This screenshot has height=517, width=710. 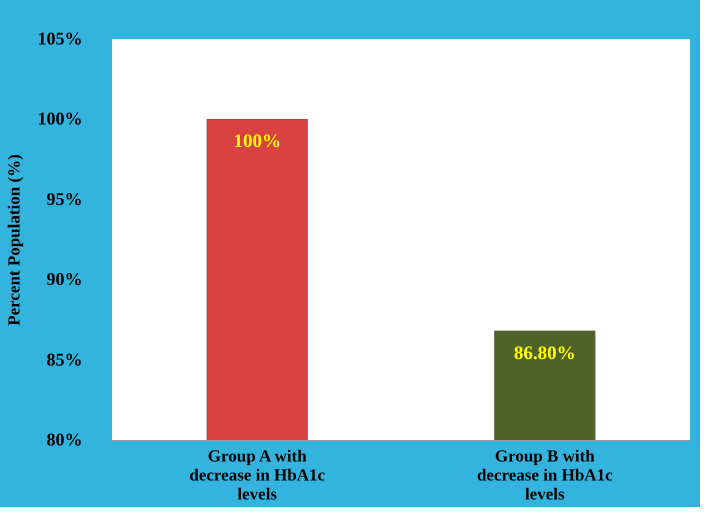 What do you see at coordinates (545, 353) in the screenshot?
I see `data-label: 86.80%` at bounding box center [545, 353].